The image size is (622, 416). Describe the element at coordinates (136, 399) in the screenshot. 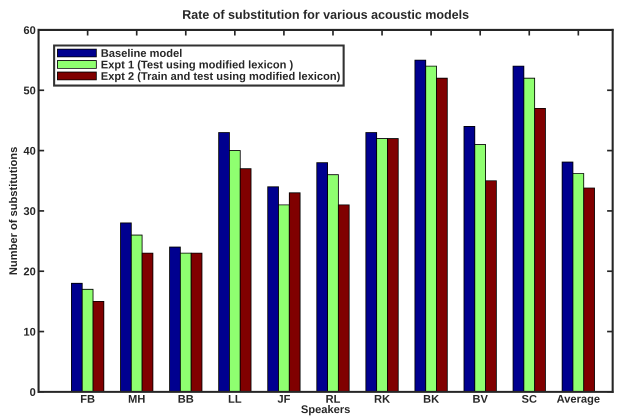

I see `x-tick-label: MH` at that location.